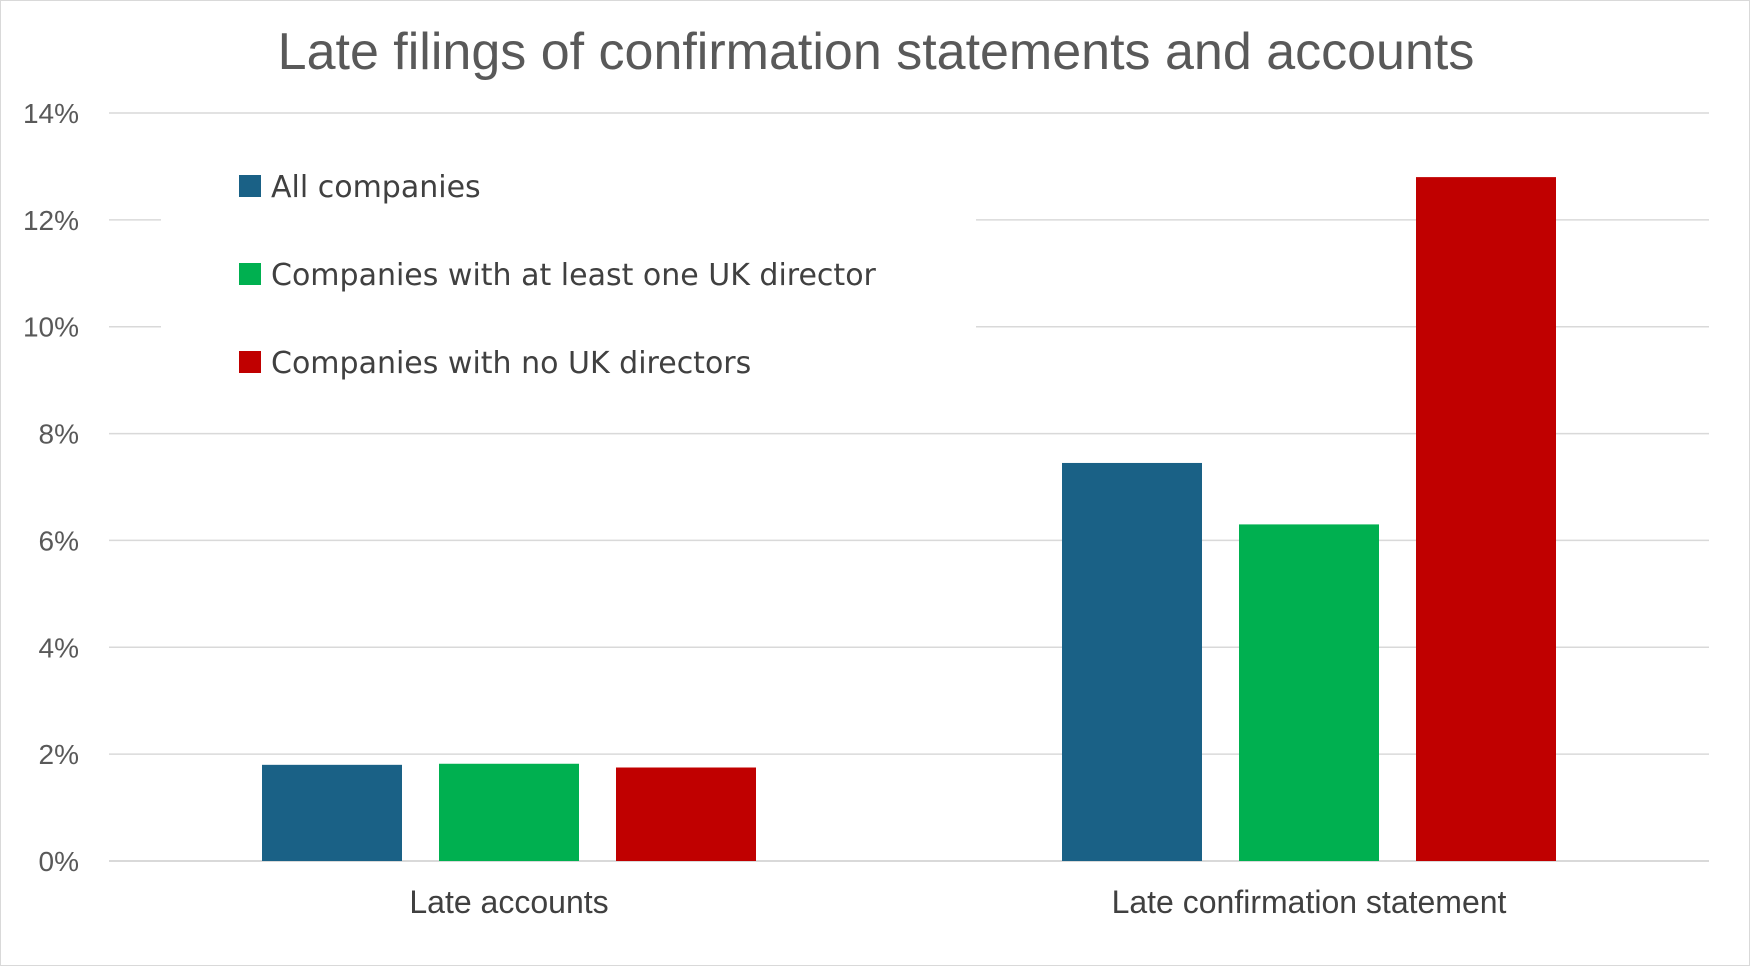  Describe the element at coordinates (59, 861) in the screenshot. I see `y-tick-label: 0%` at that location.